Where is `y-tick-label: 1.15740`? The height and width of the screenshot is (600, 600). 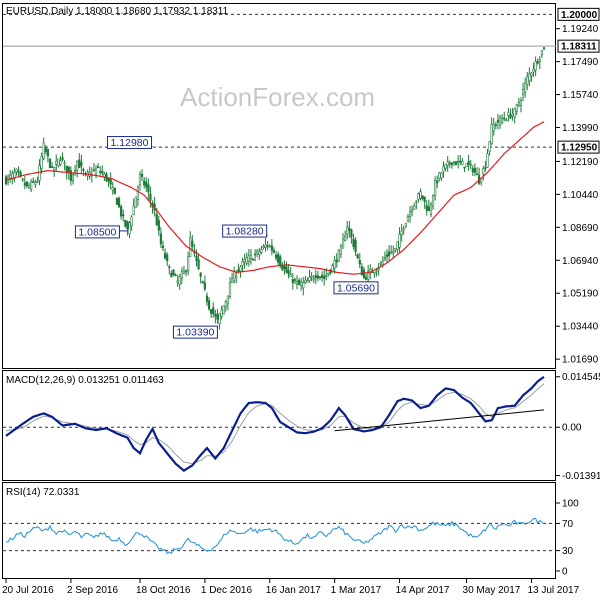 y-tick-label: 1.15740 is located at coordinates (580, 95).